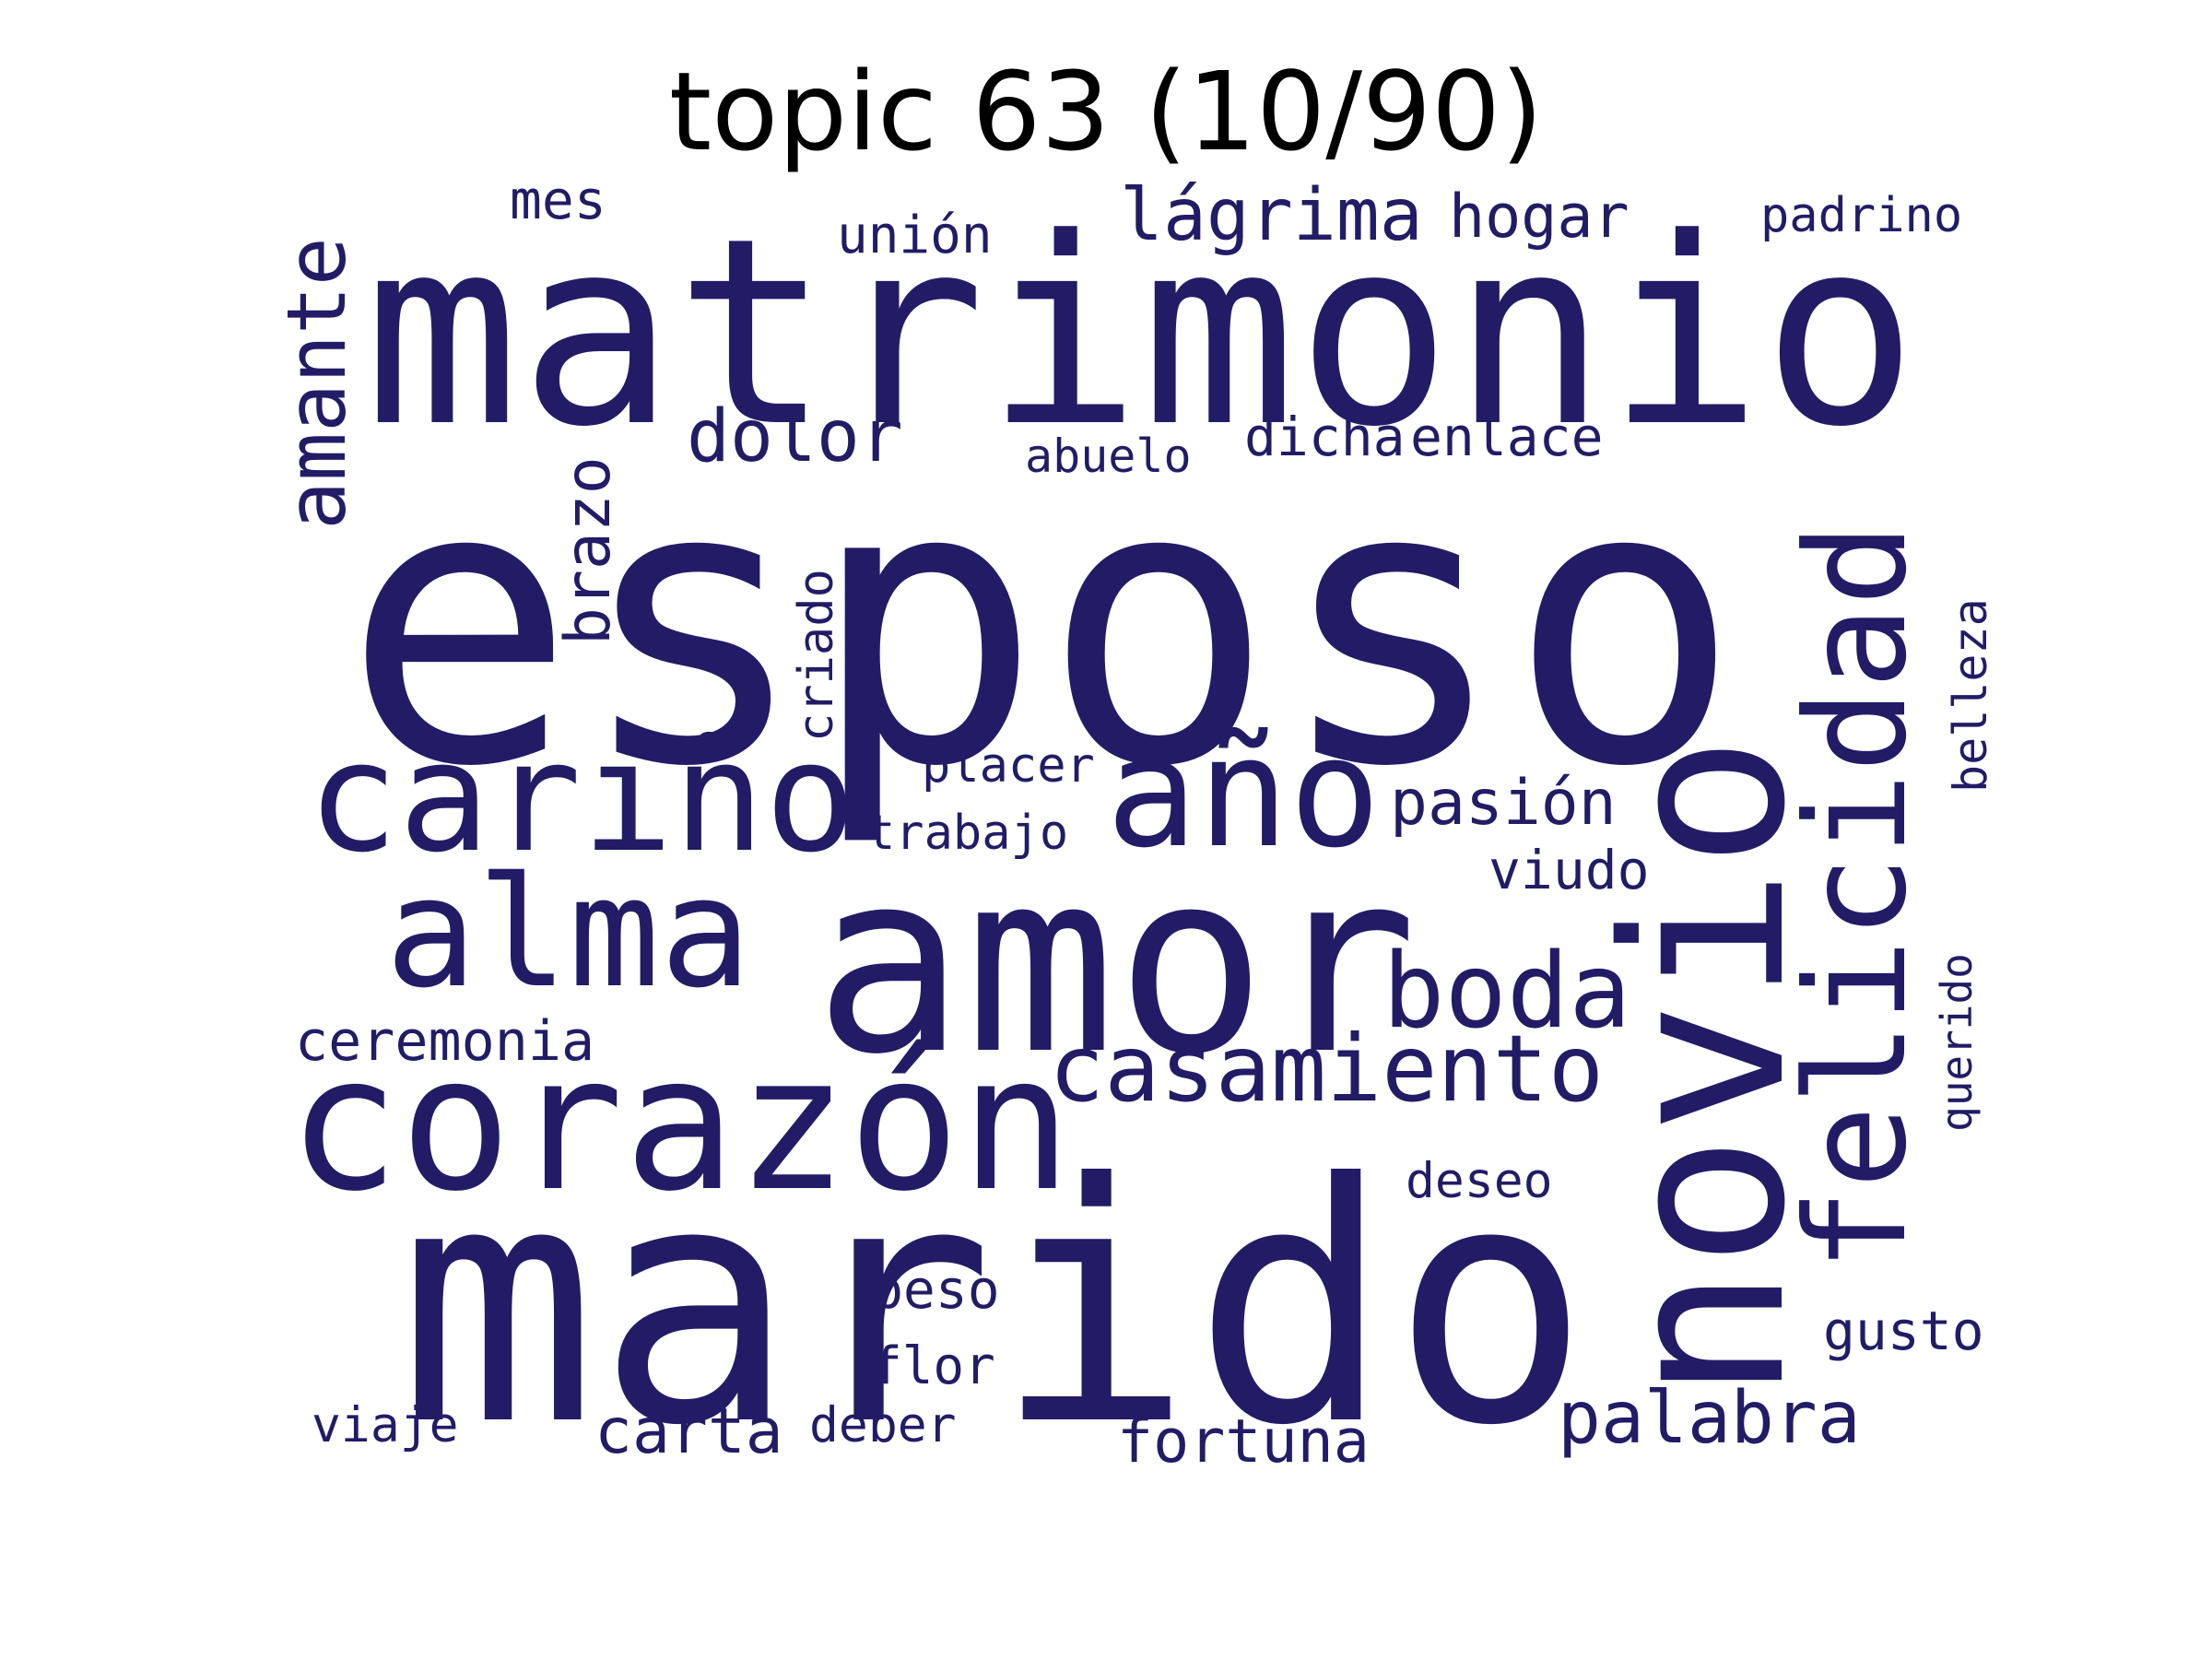 The width and height of the screenshot is (2212, 1659). Describe the element at coordinates (1008, 766) in the screenshot. I see `word-placer: placer` at that location.